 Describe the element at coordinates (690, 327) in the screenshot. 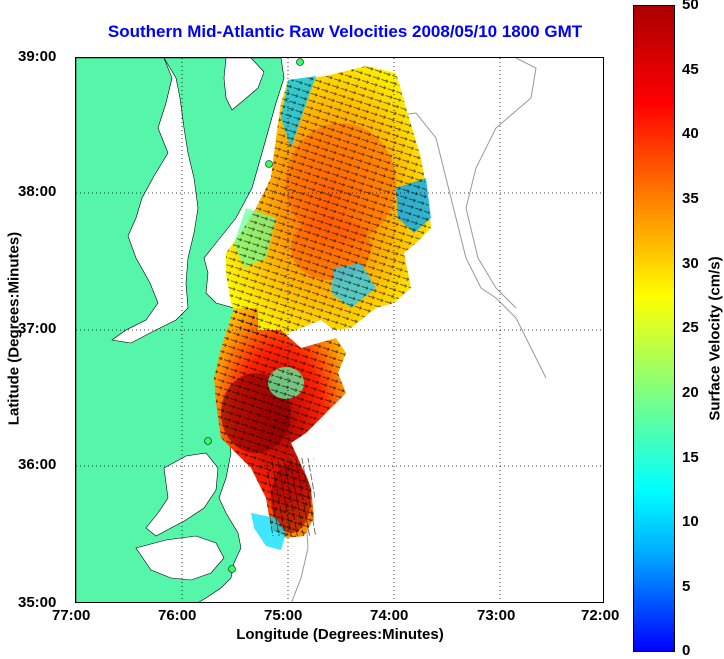

I see `colorbar-tick: 25` at that location.